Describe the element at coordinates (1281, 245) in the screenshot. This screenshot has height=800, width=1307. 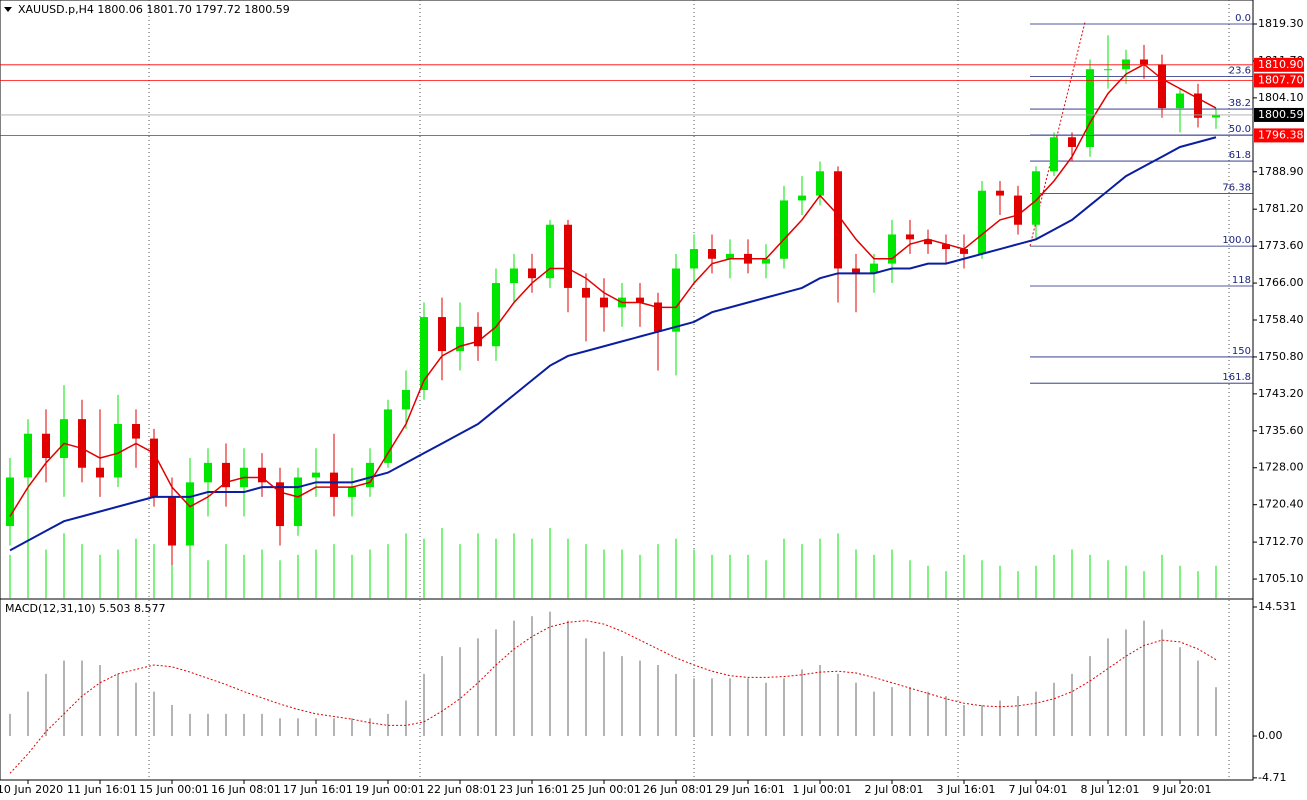
I see `y-tick-label: 1773.60` at that location.